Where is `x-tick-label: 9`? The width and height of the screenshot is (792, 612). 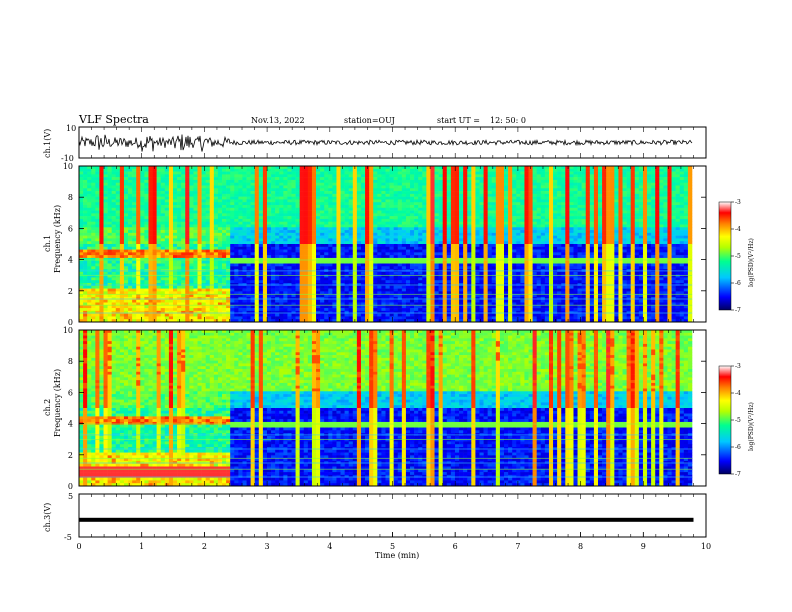 x-tick-label: 9 is located at coordinates (643, 546).